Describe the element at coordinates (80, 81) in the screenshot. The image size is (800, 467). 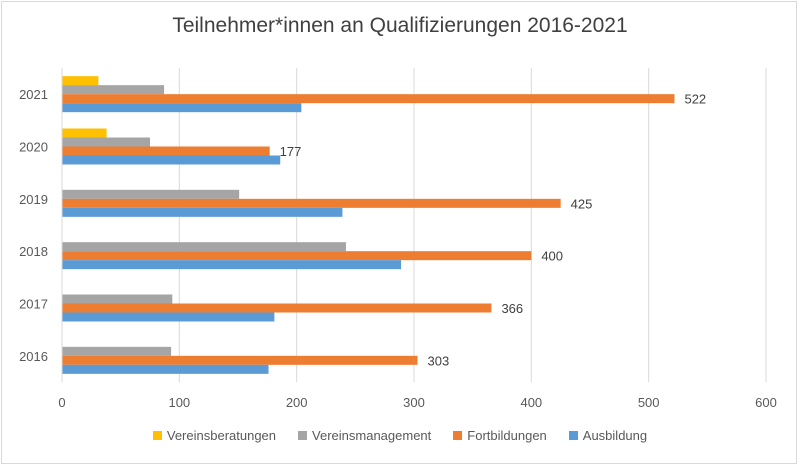
I see `bar-vereinsberatungen-2021` at that location.